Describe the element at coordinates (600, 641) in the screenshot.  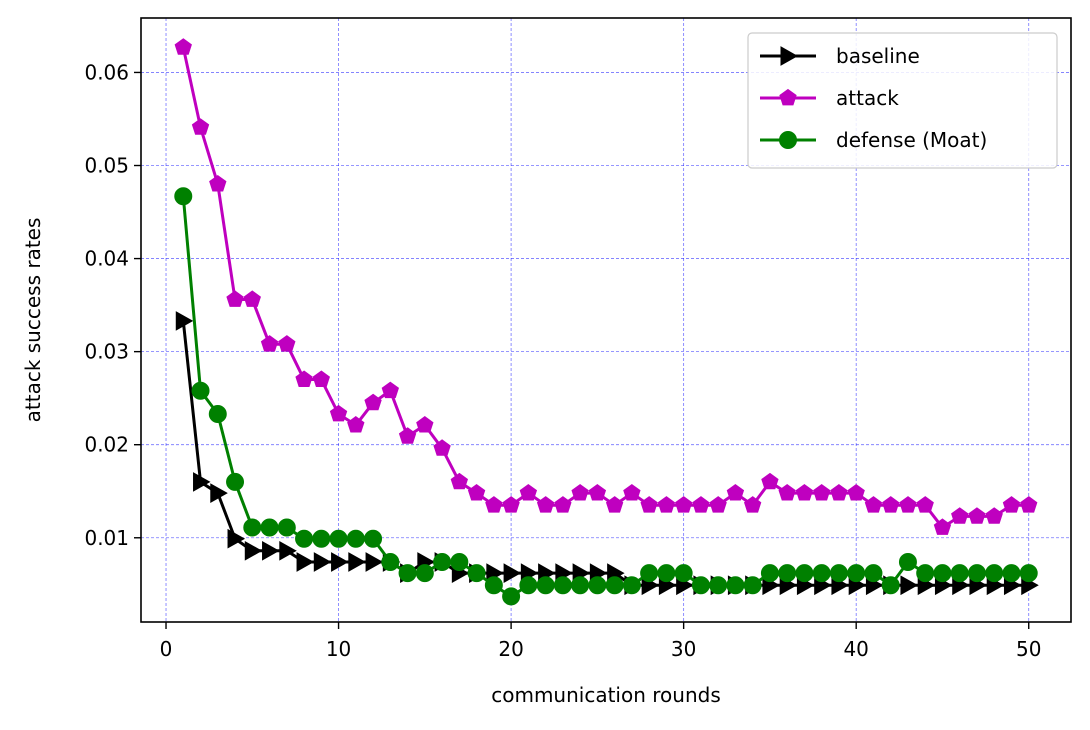
I see `x-axis: 0 10 20 30 40 50` at that location.